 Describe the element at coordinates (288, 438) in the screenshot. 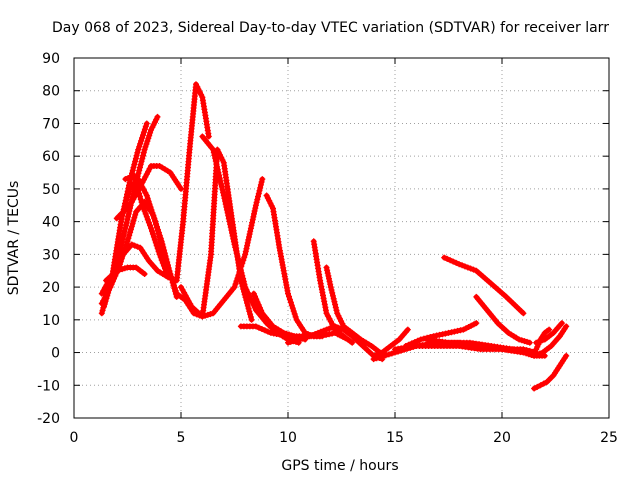

I see `x-tick-label: 10` at that location.